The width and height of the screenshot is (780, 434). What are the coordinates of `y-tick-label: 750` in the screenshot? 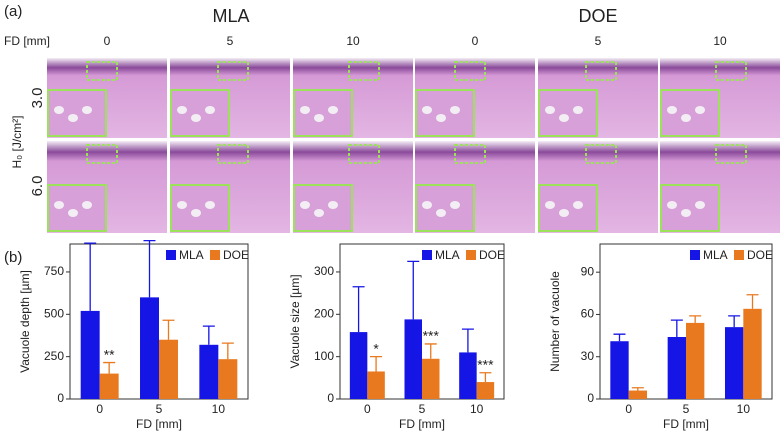 It's located at (54, 271).